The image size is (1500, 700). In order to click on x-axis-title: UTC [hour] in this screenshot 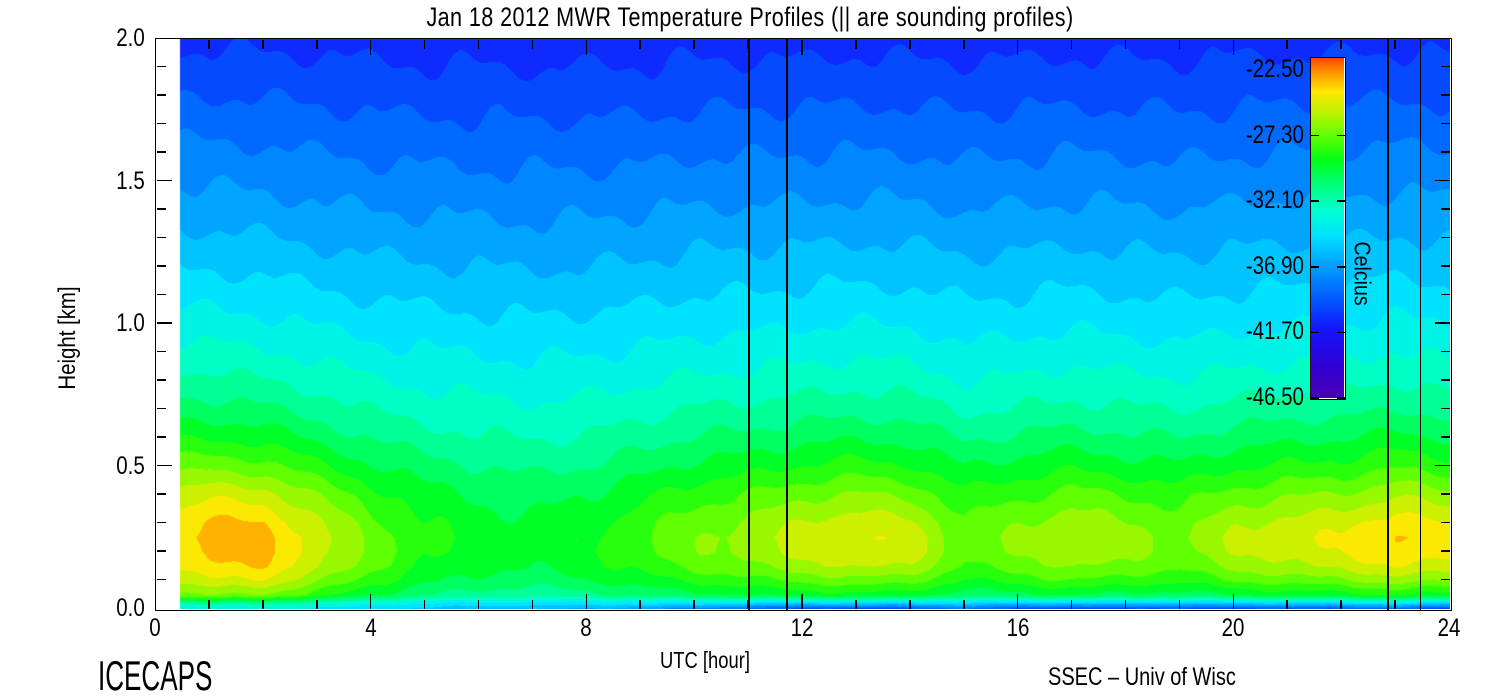, I will do `click(705, 660)`.